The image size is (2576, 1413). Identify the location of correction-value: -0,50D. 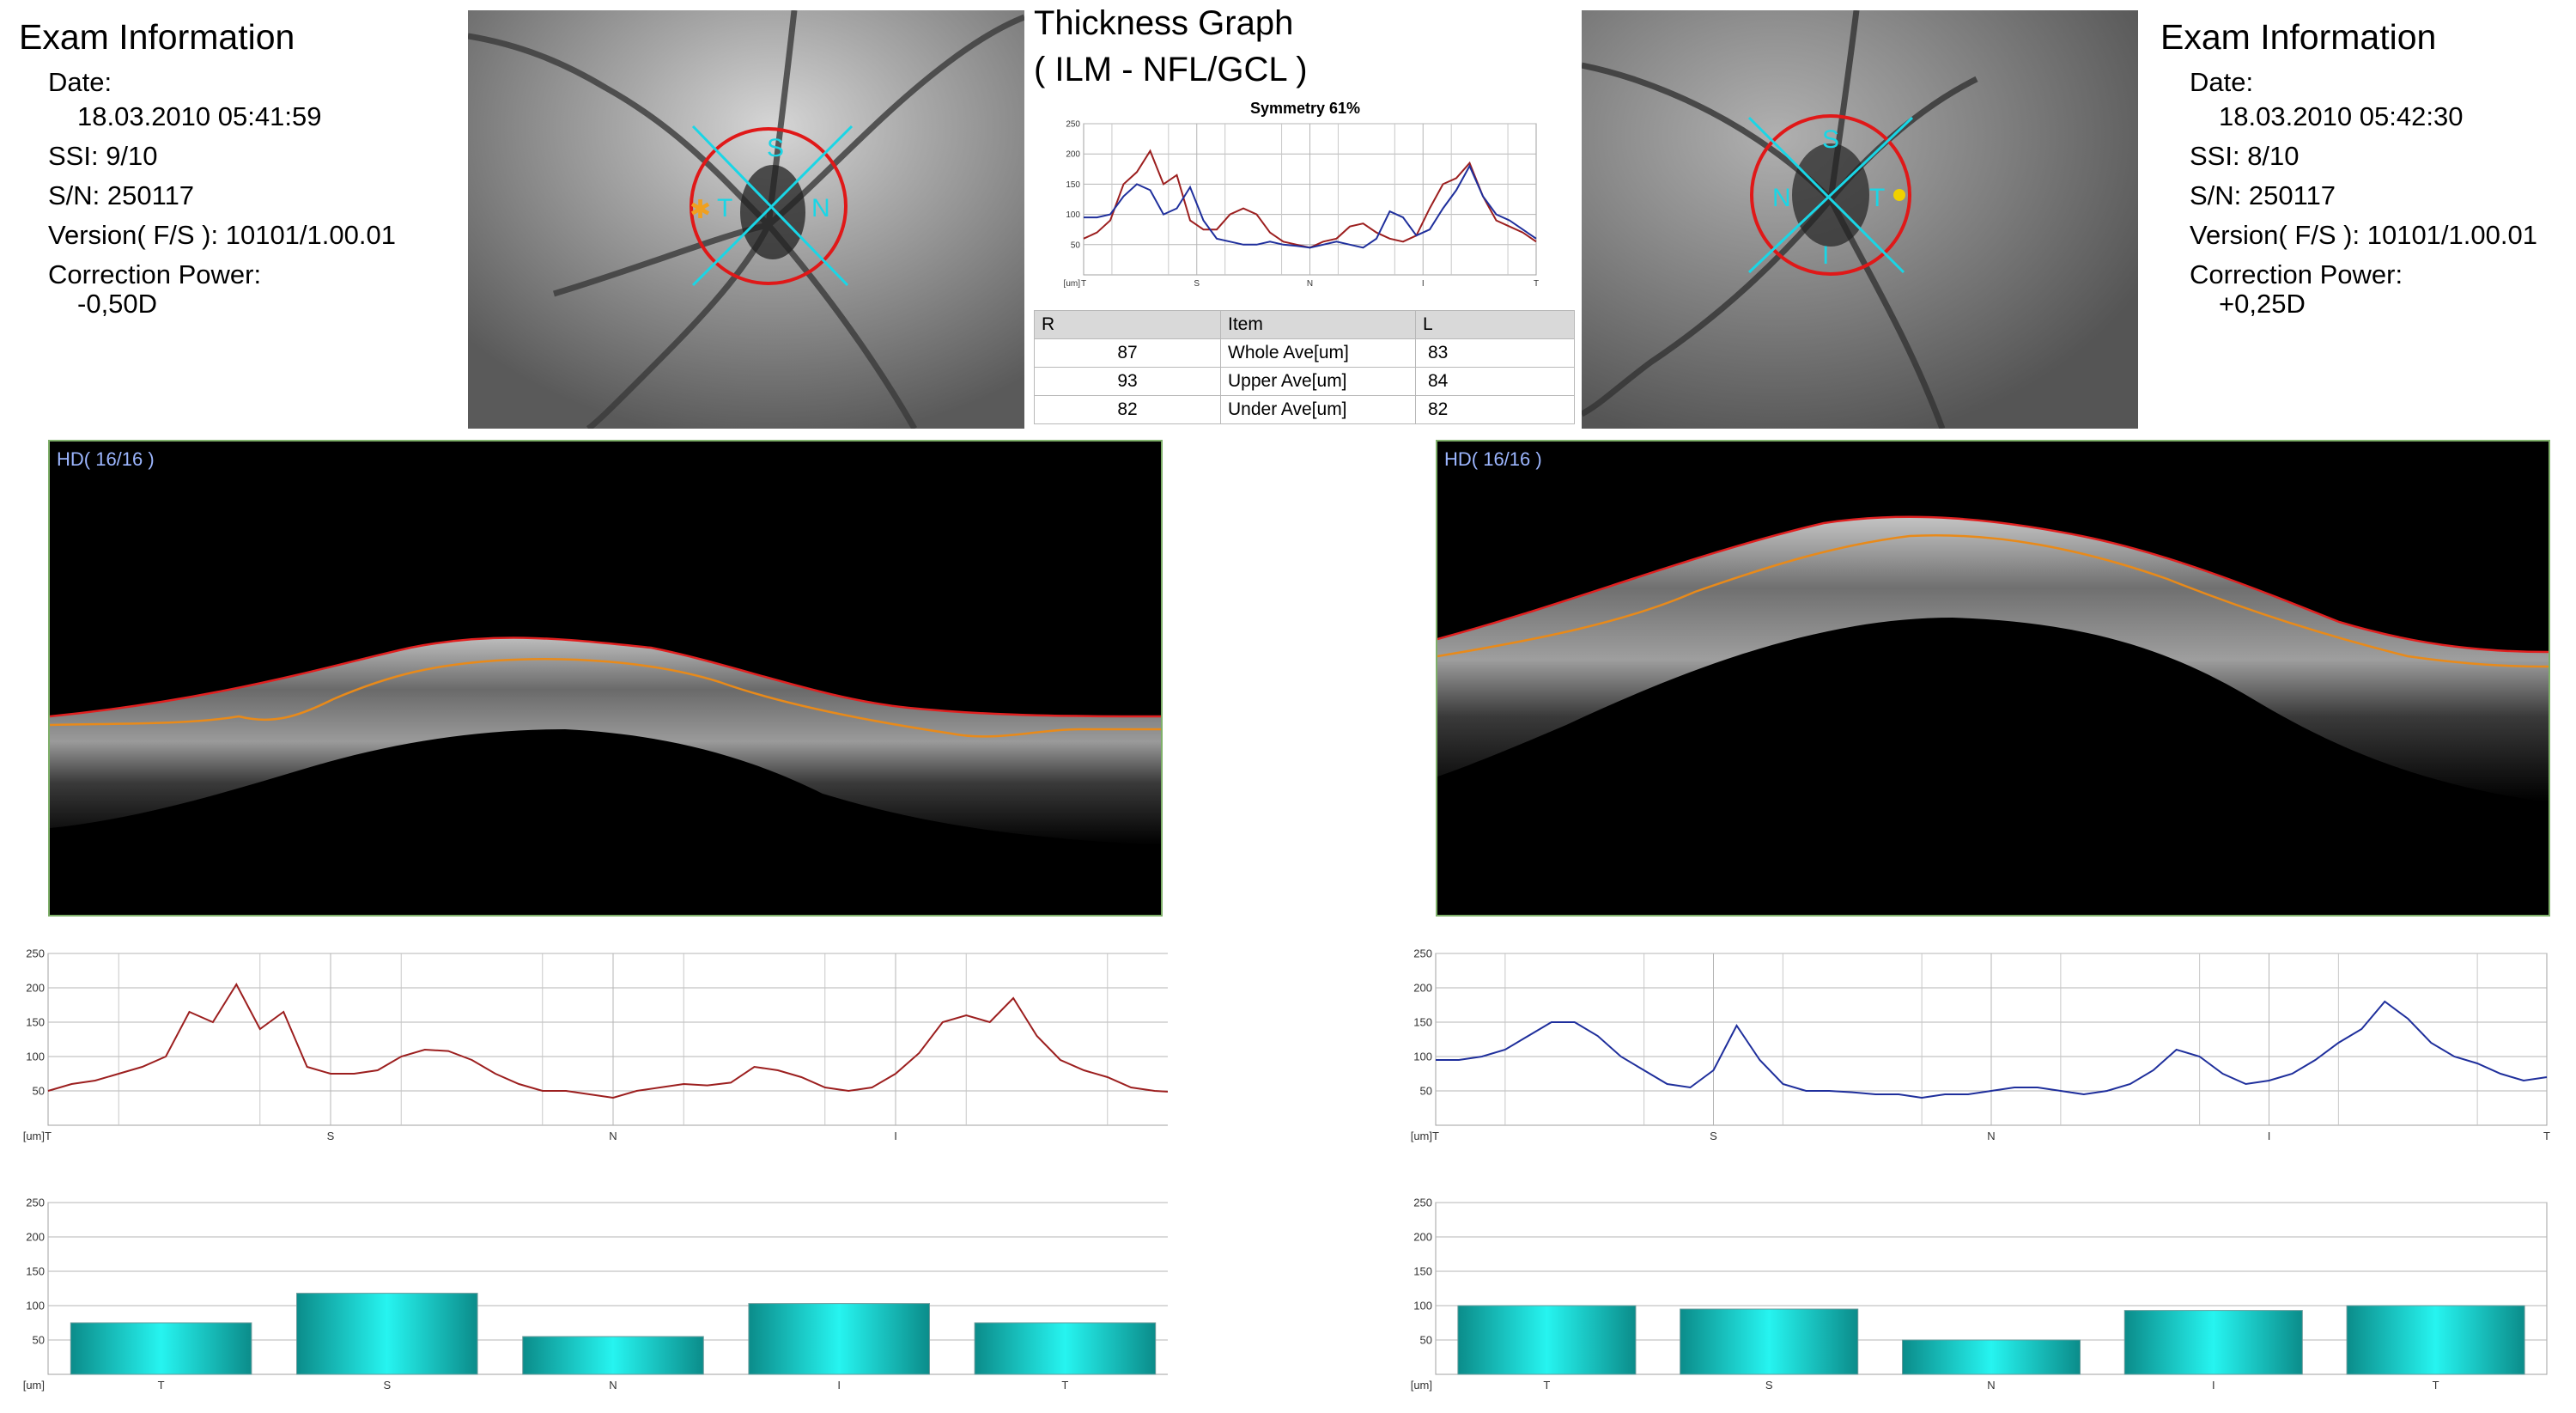
(117, 304).